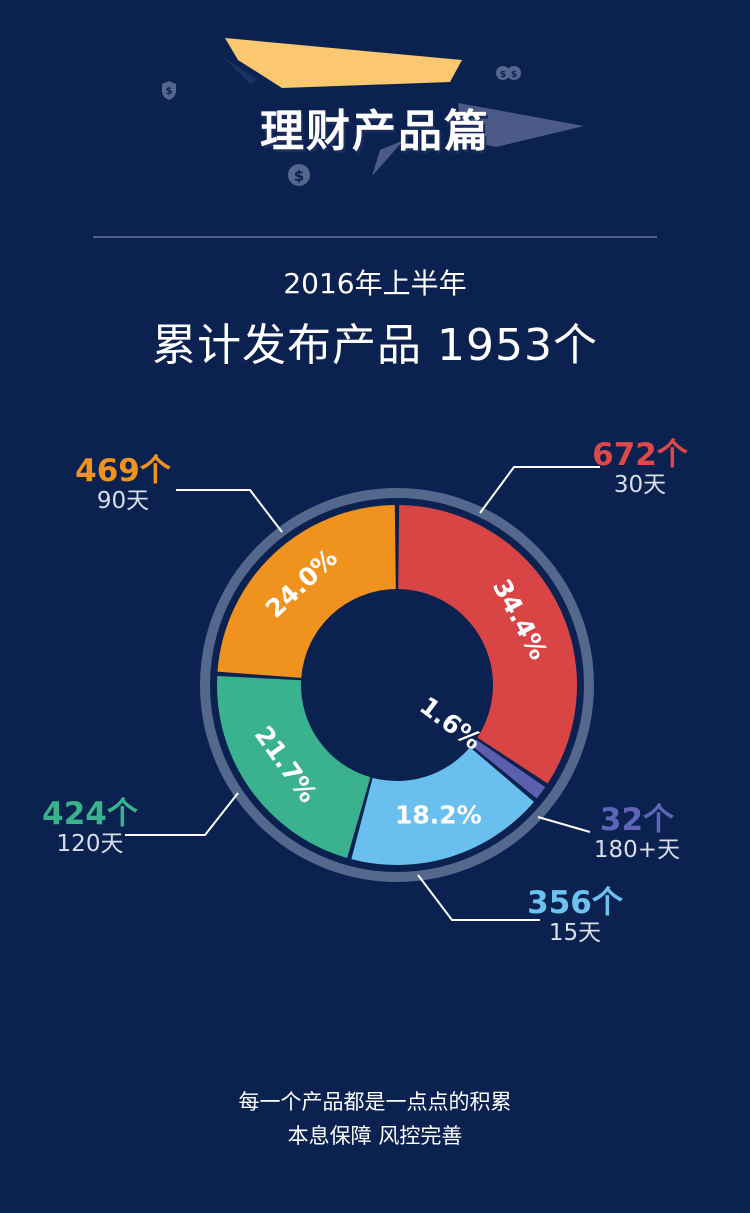  Describe the element at coordinates (450, 723) in the screenshot. I see `slice-percent-label: 1.6%` at that location.